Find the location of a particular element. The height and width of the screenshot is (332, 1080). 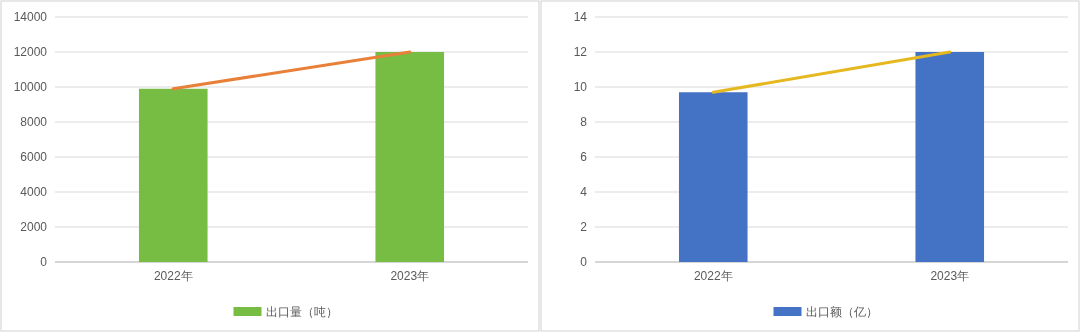

y-tick-label: 14000 is located at coordinates (30, 17).